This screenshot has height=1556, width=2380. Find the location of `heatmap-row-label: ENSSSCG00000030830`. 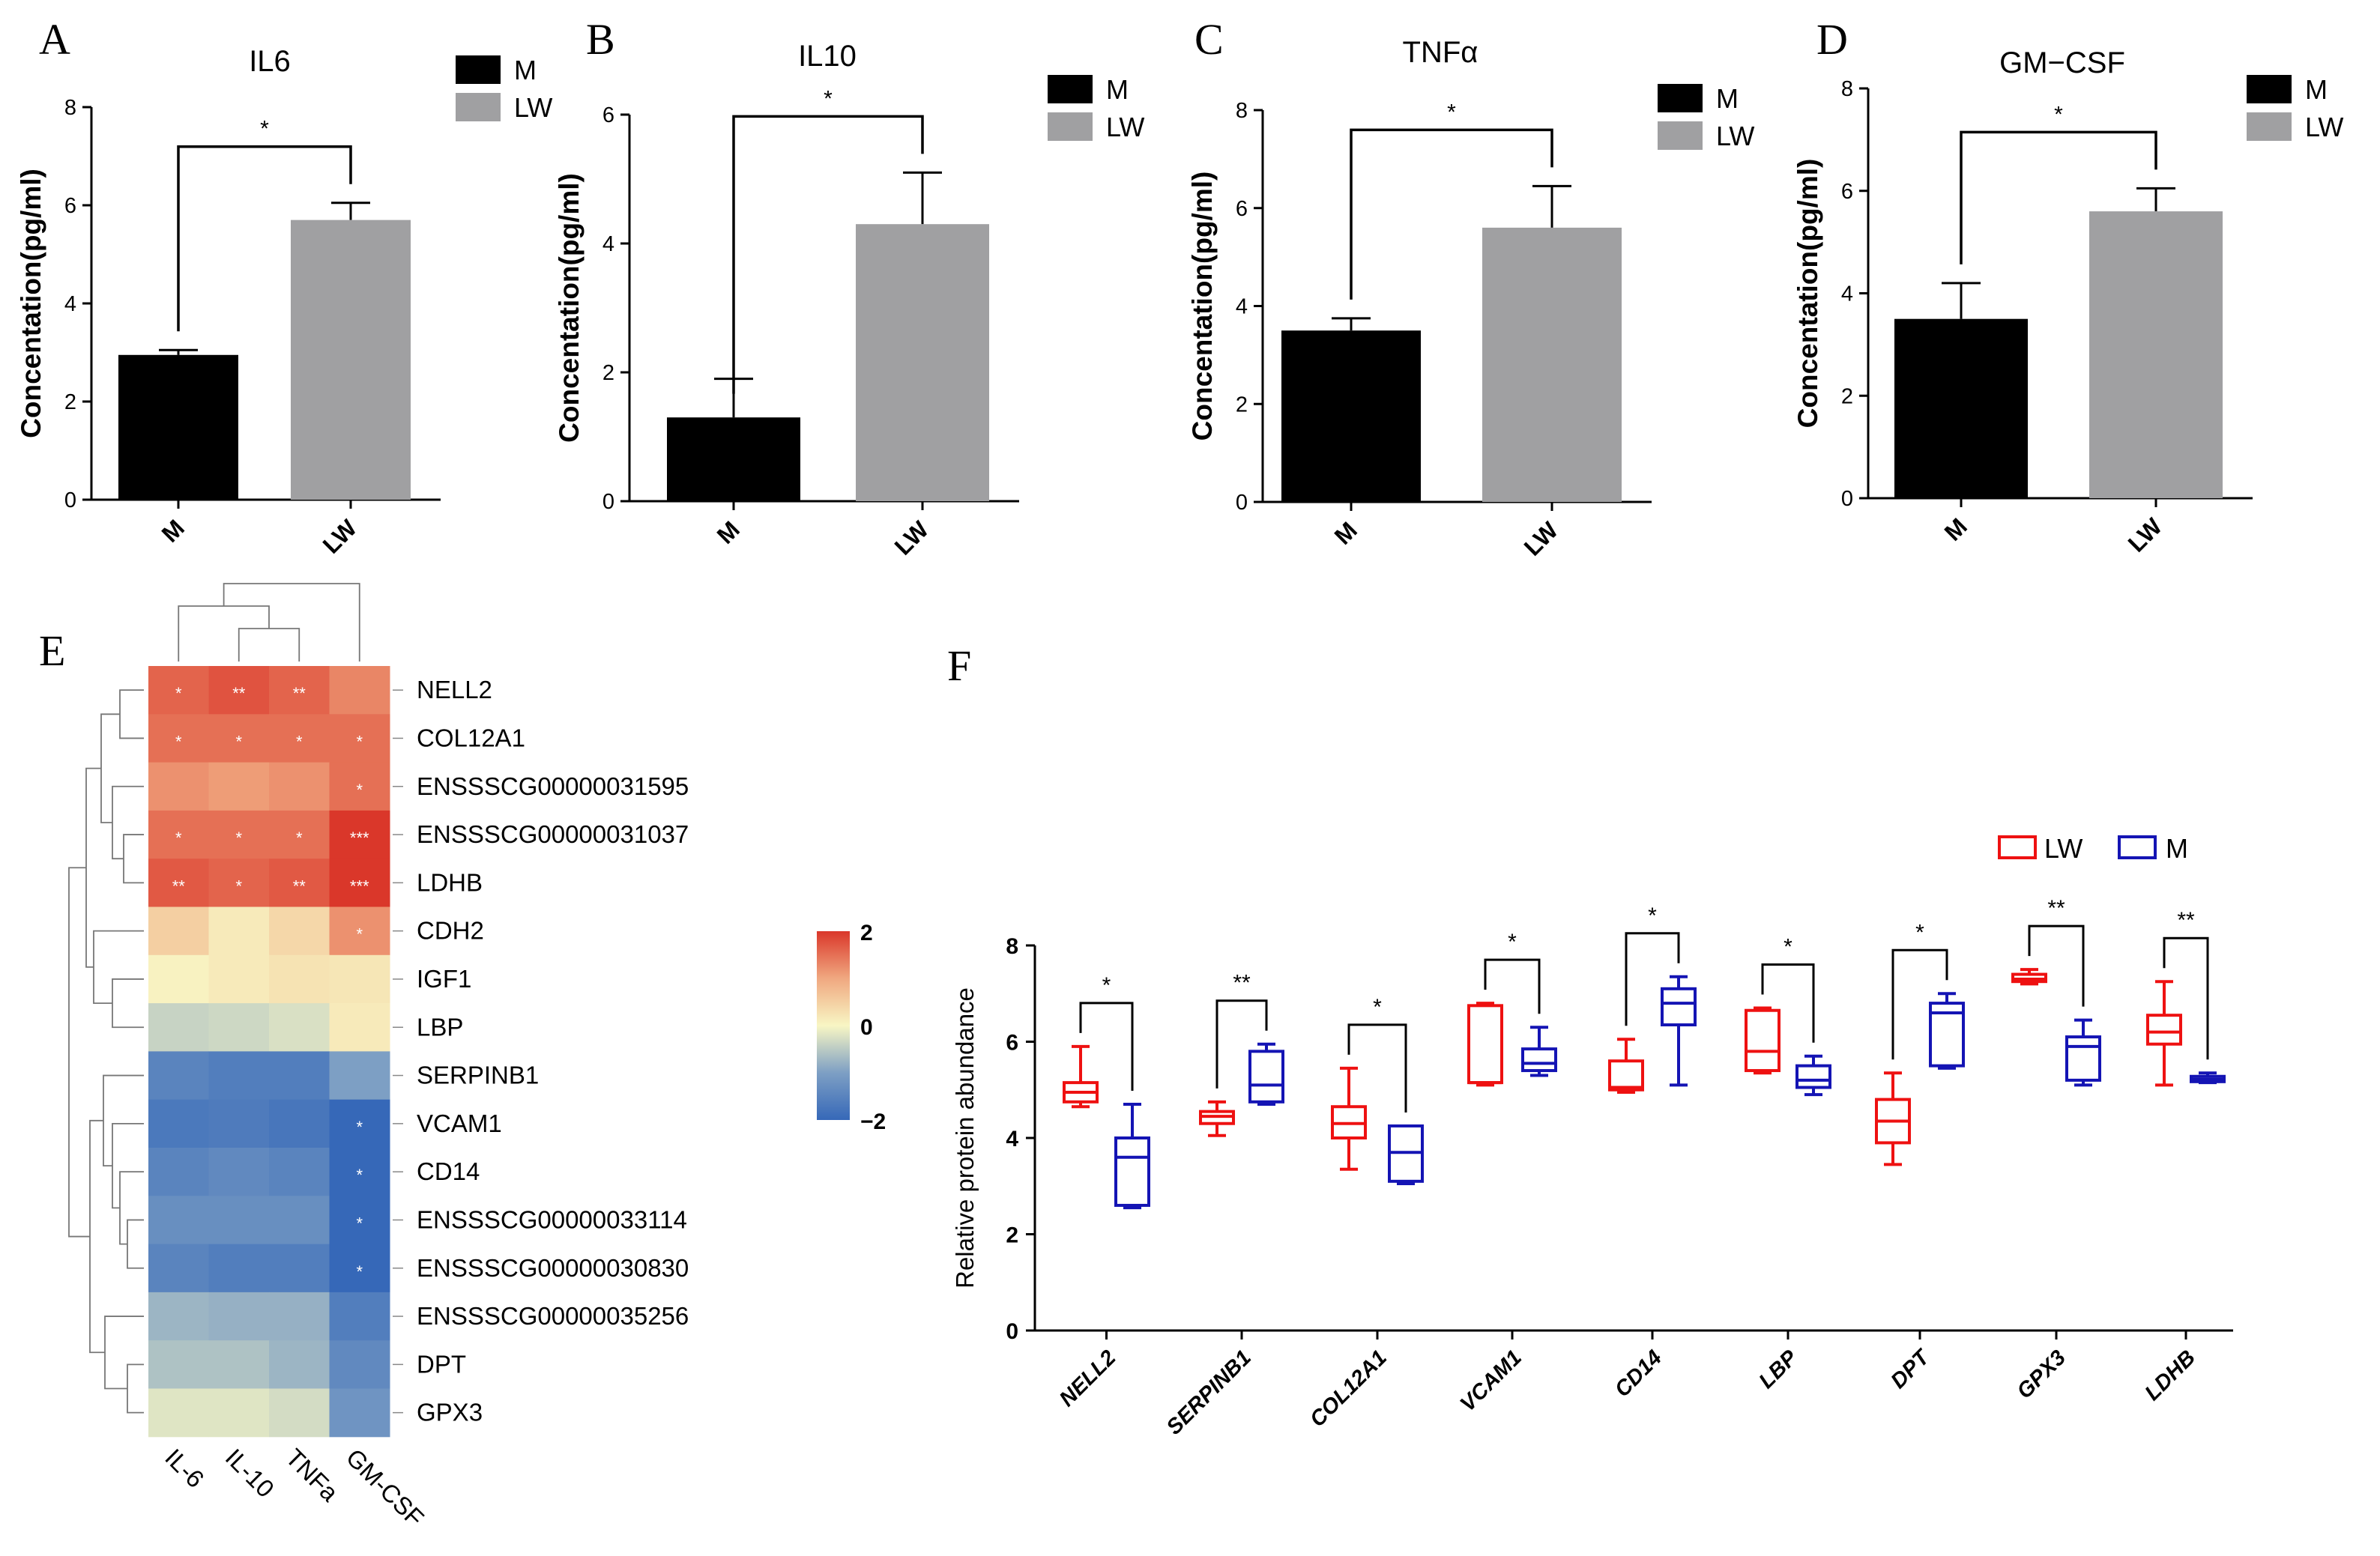

heatmap-row-label: ENSSSCG00000030830 is located at coordinates (553, 1268).